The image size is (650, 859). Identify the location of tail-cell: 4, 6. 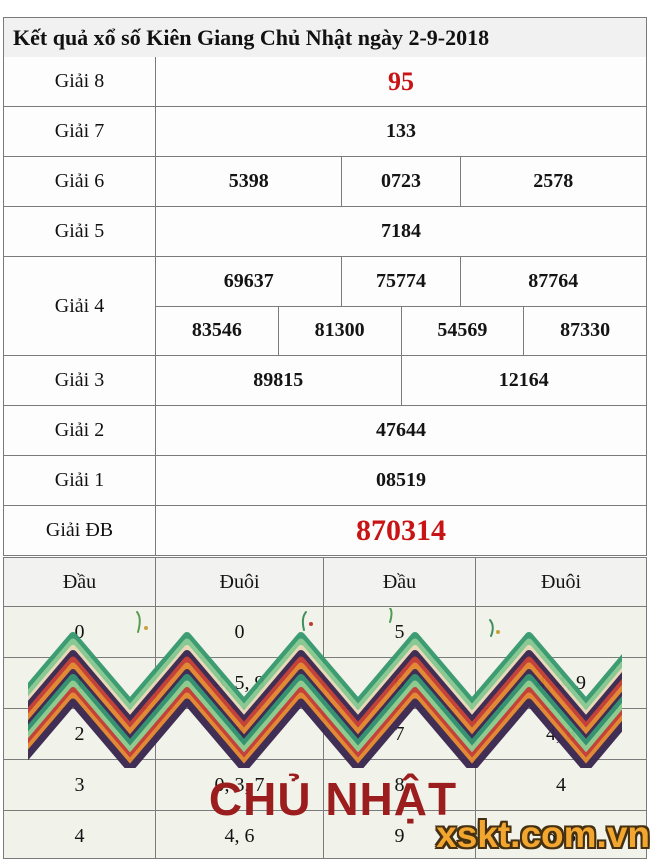
(240, 834).